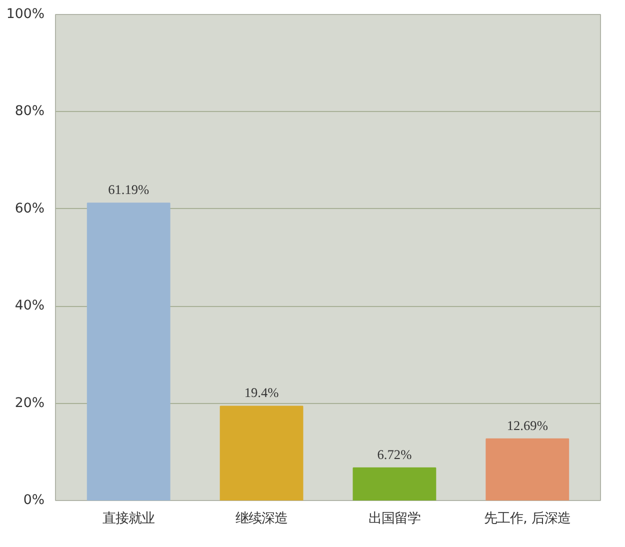  Describe the element at coordinates (29, 208) in the screenshot. I see `y-tick-label: 60%` at that location.